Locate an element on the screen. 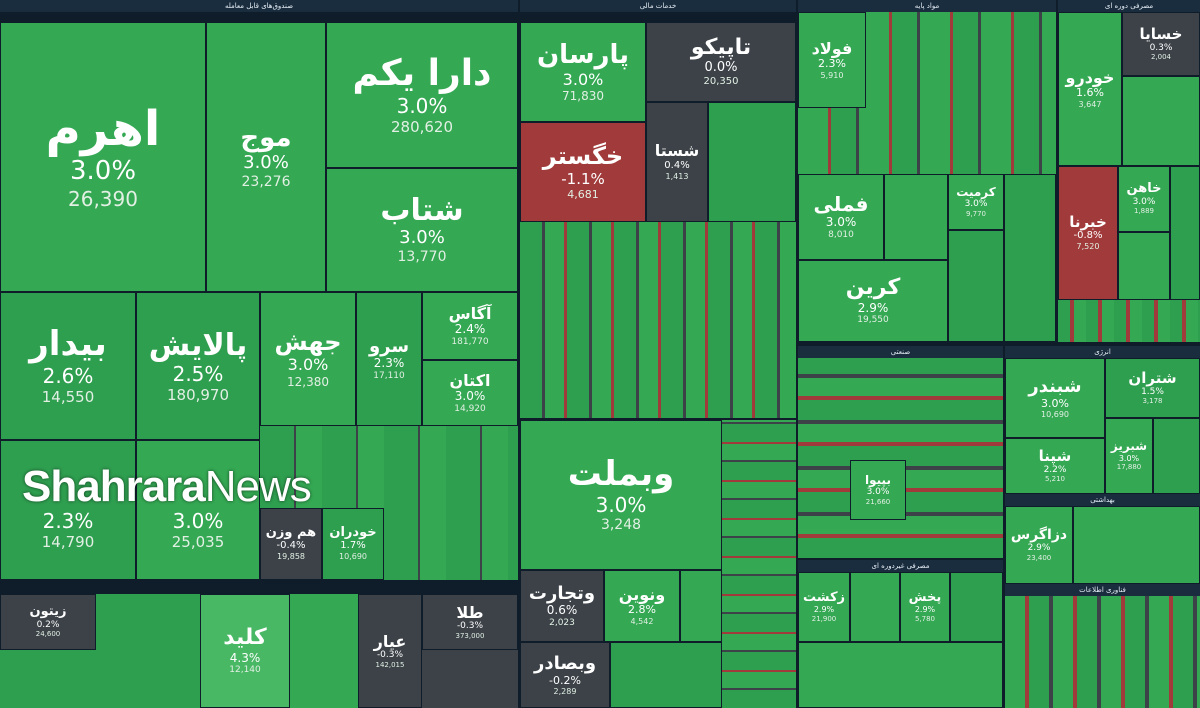 The width and height of the screenshot is (1200, 708). percent-change: 1.7% is located at coordinates (353, 546).